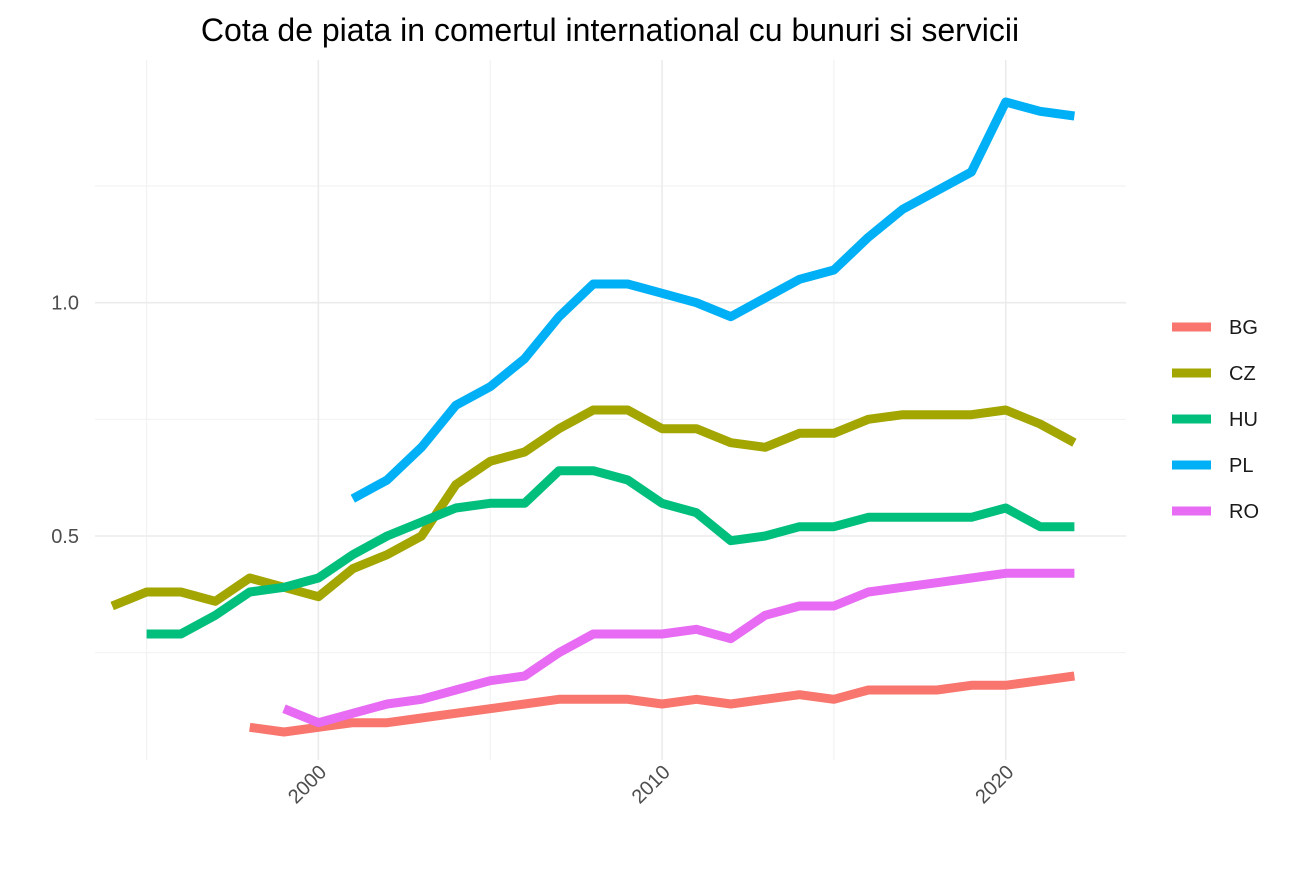 This screenshot has width=1294, height=876. What do you see at coordinates (1242, 374) in the screenshot?
I see `legend-label-cz: CZ` at bounding box center [1242, 374].